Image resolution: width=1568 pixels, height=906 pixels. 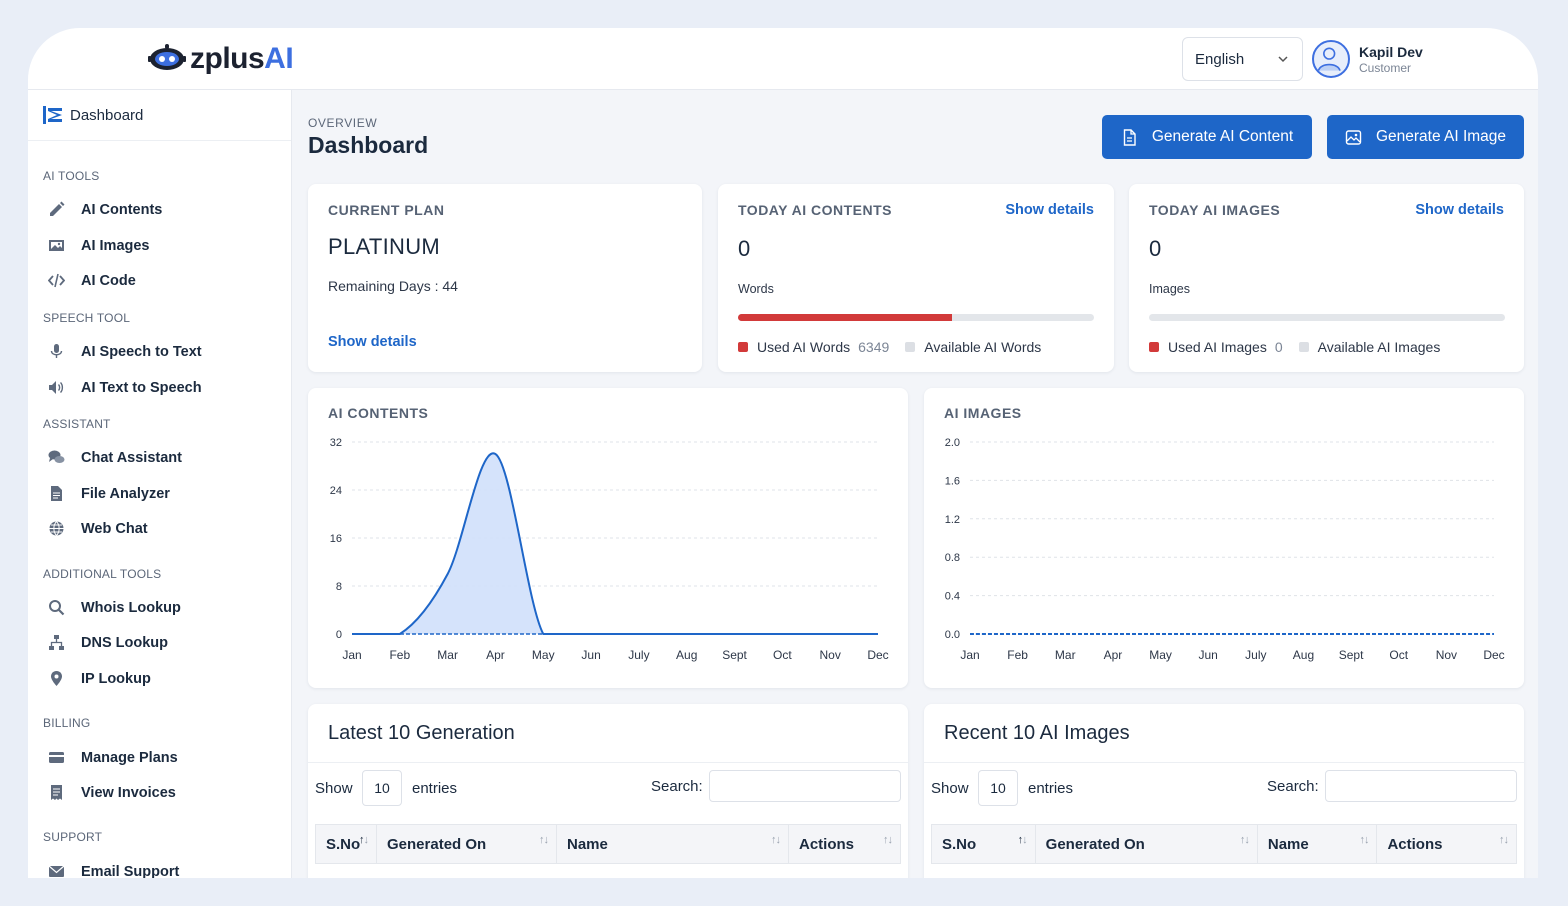 I want to click on chevron-down-icon, so click(x=1283, y=59).